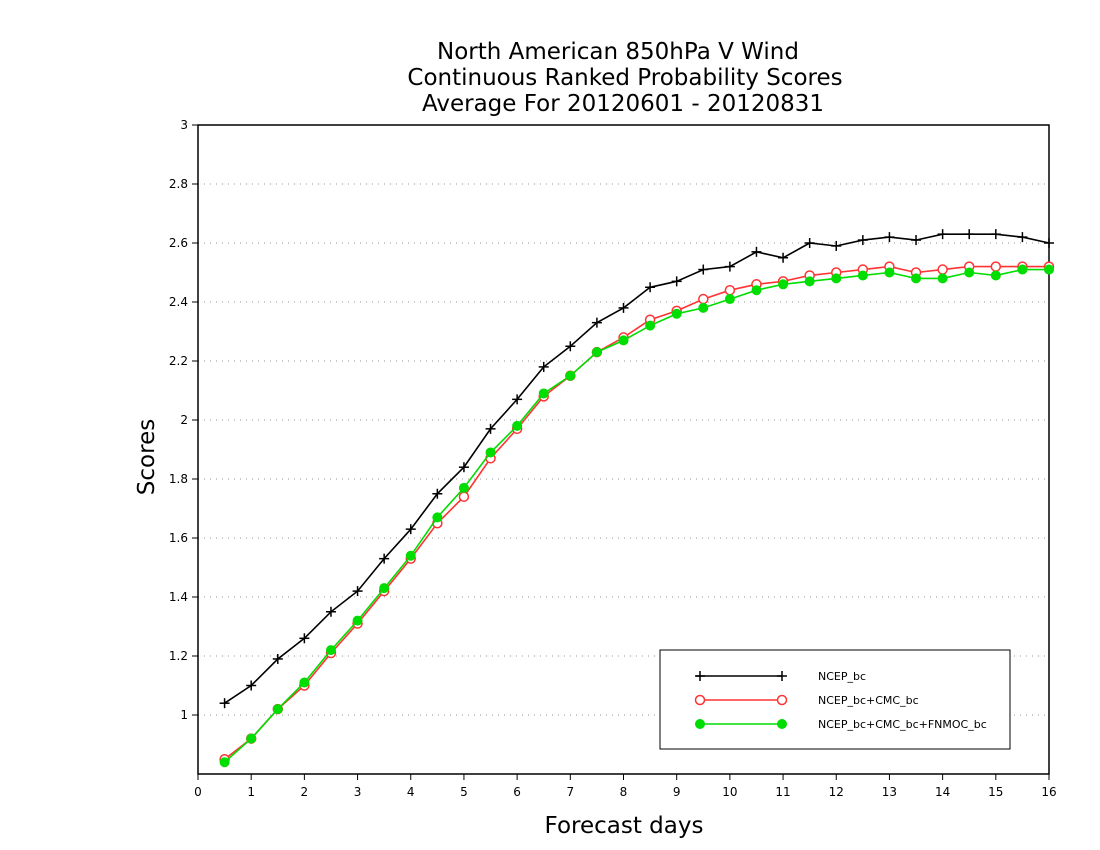 This screenshot has width=1100, height=850. What do you see at coordinates (251, 792) in the screenshot?
I see `x-tick-label: 1` at bounding box center [251, 792].